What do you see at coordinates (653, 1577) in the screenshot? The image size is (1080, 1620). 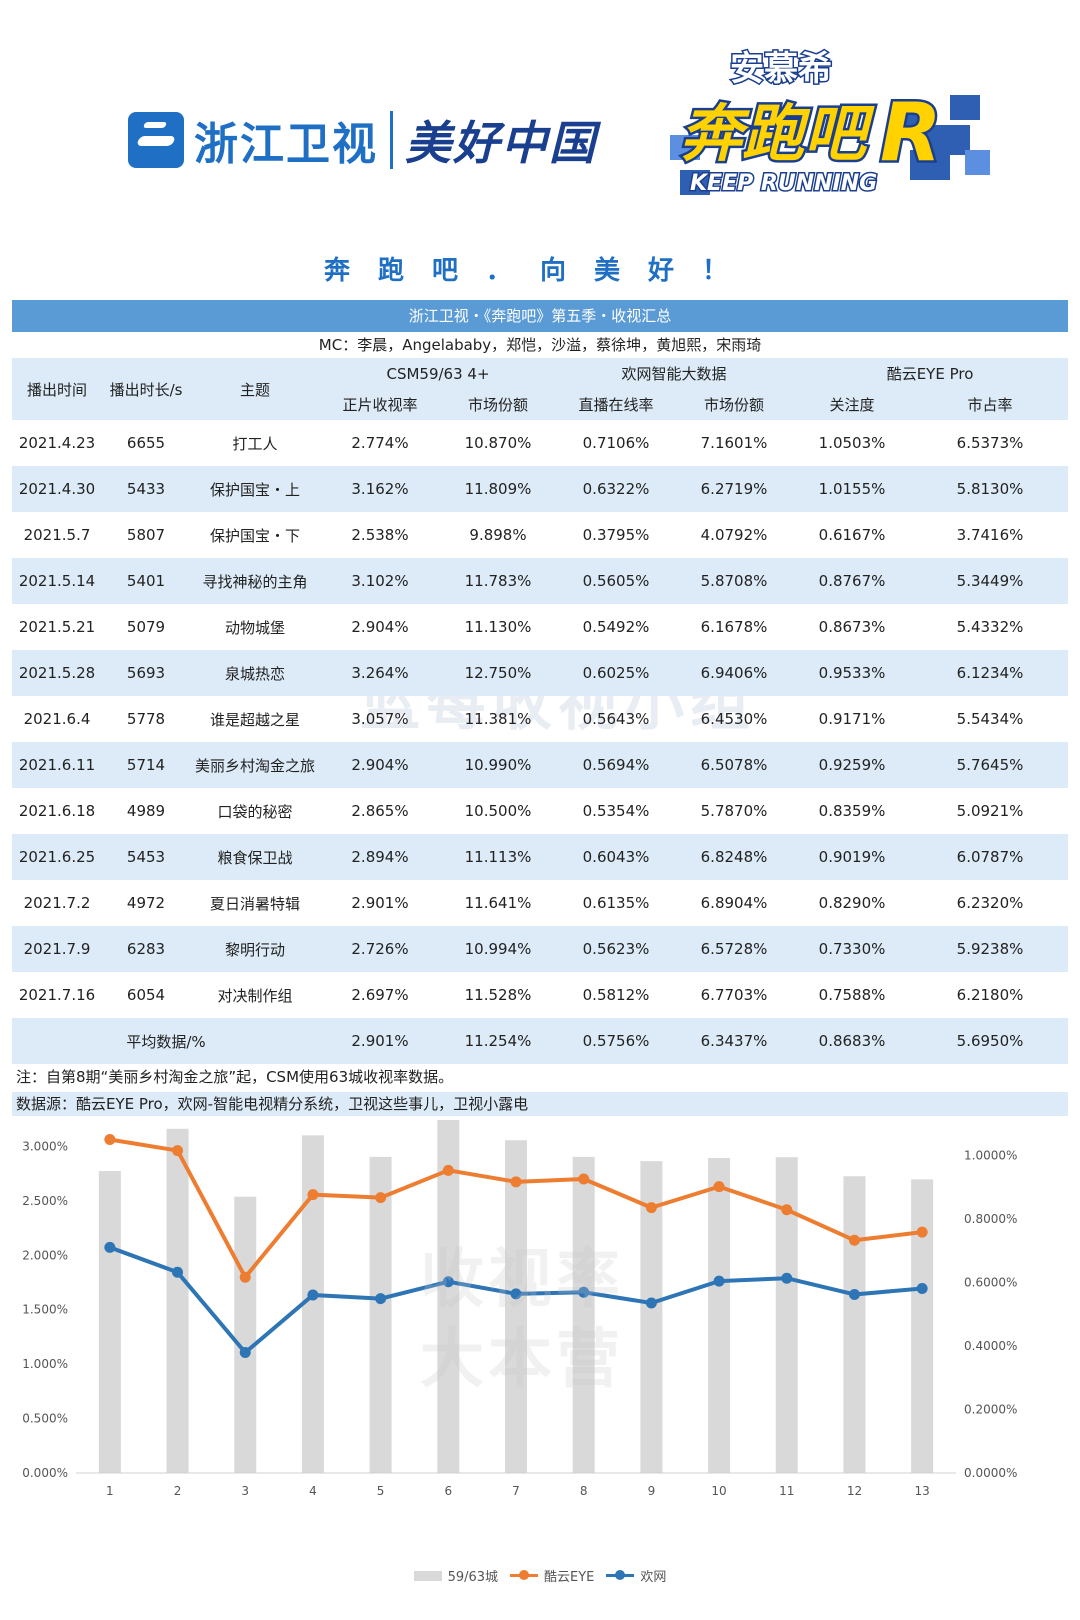 I see `legend-label: 欢网` at bounding box center [653, 1577].